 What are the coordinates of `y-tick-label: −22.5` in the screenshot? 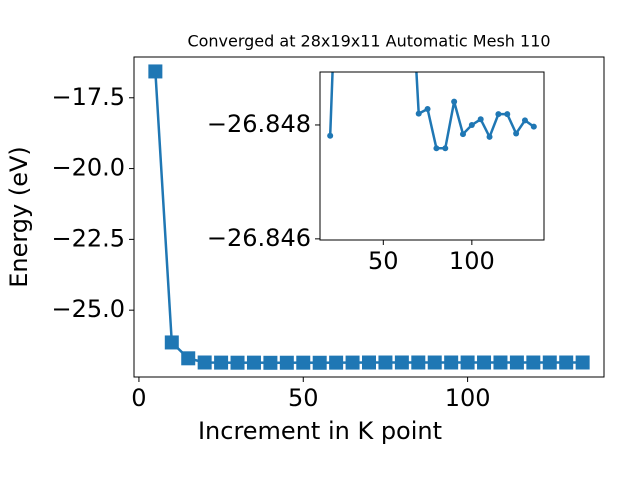 It's located at (88, 238).